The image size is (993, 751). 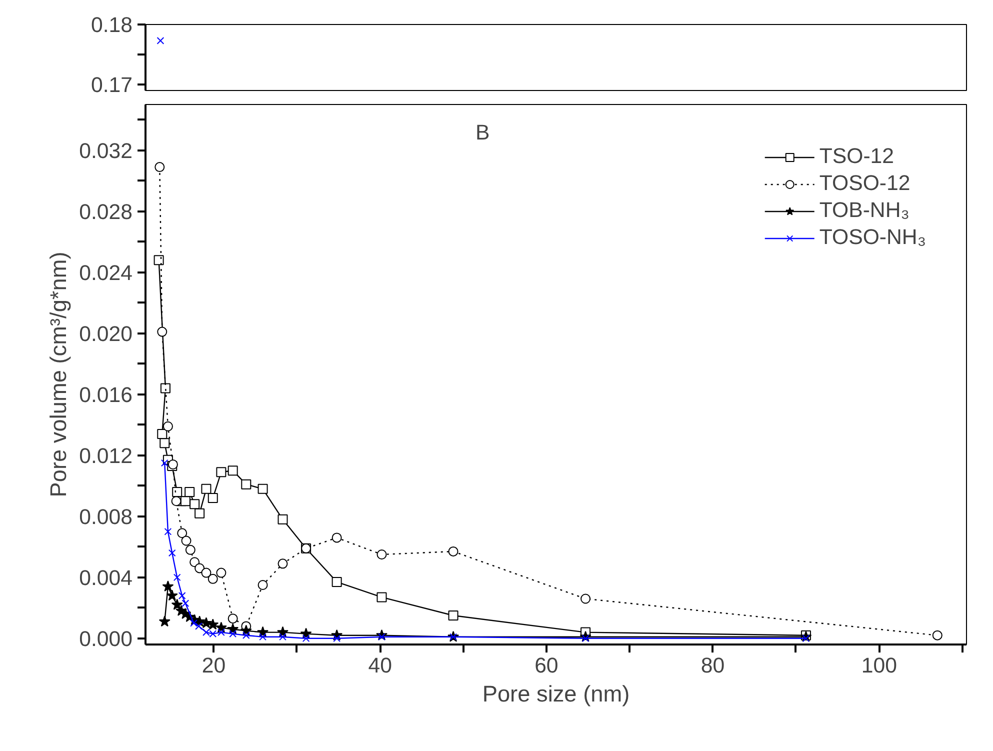 I want to click on y-tick-label: 0.028, so click(x=106, y=212).